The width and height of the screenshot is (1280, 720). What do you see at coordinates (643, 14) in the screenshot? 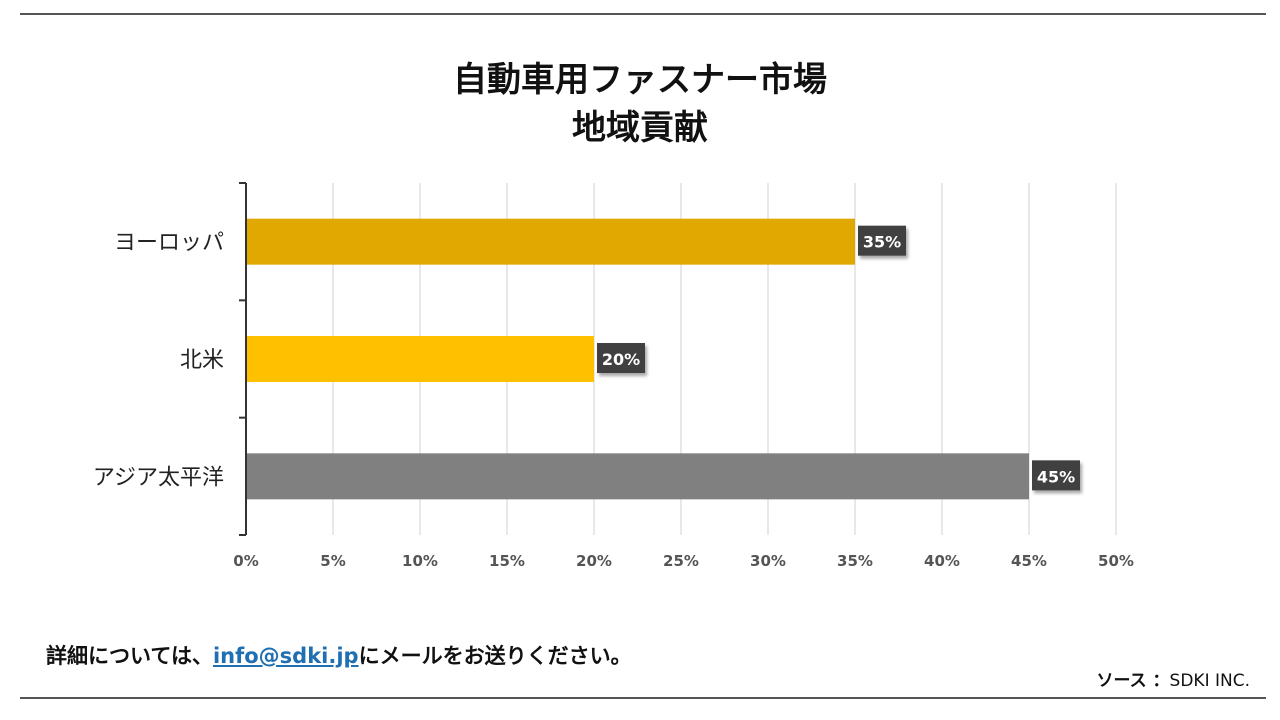
I see `top-rule` at bounding box center [643, 14].